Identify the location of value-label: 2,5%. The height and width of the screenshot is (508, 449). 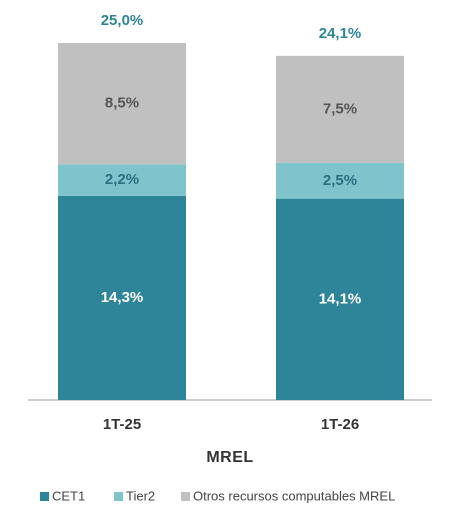
(340, 180).